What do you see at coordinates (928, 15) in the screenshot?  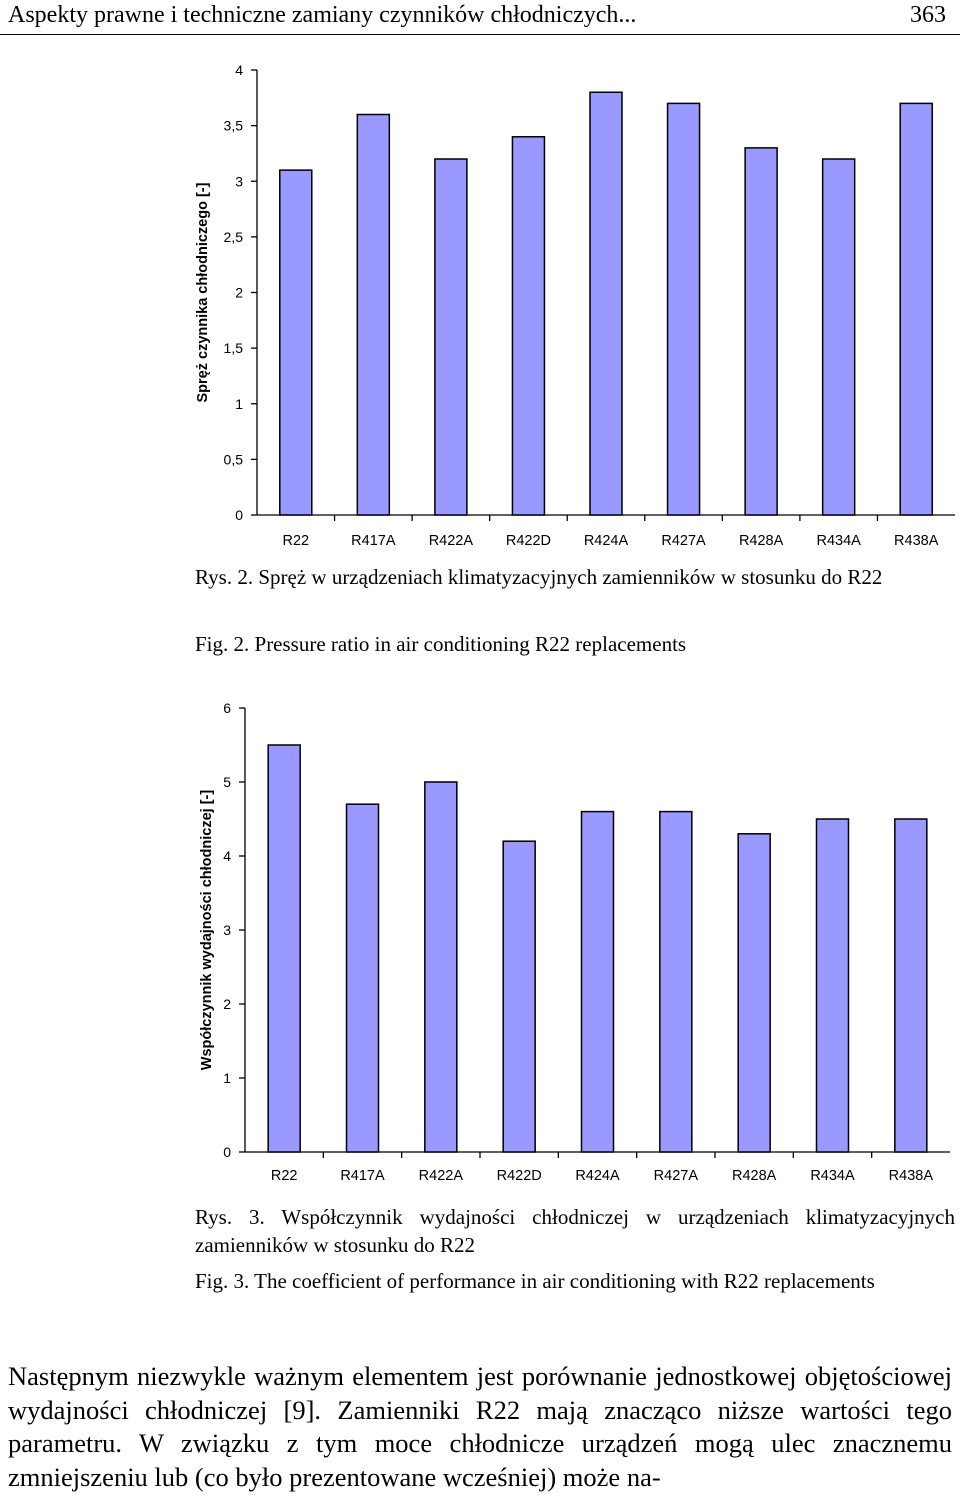 I see `page-number: 363` at bounding box center [928, 15].